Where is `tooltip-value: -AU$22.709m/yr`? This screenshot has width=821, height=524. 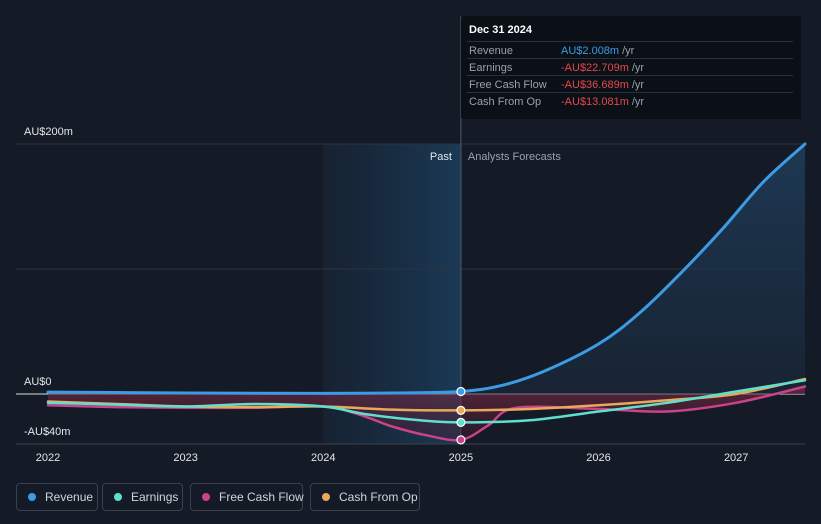 tooltip-value: -AU$22.709m/yr is located at coordinates (602, 68).